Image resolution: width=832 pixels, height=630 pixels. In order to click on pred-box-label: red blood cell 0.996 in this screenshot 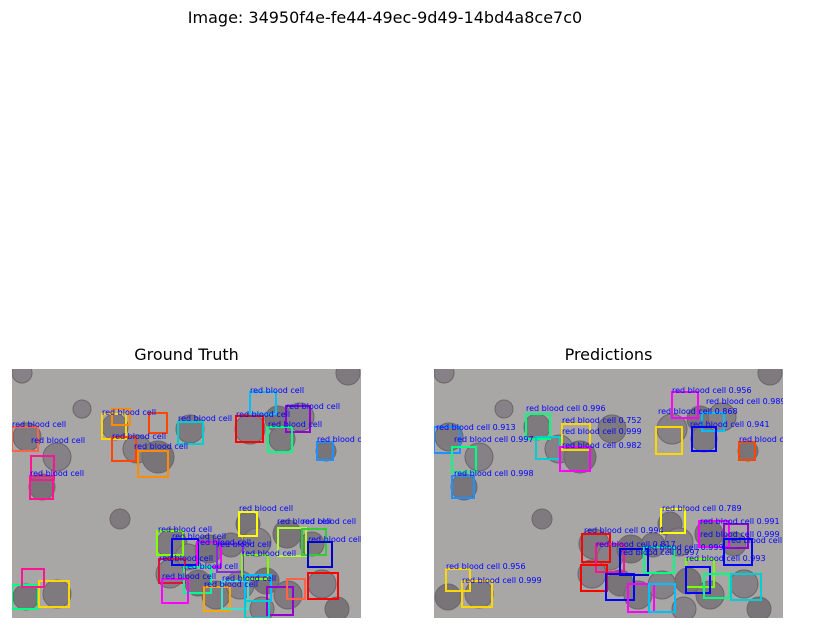, I will do `click(566, 408)`.